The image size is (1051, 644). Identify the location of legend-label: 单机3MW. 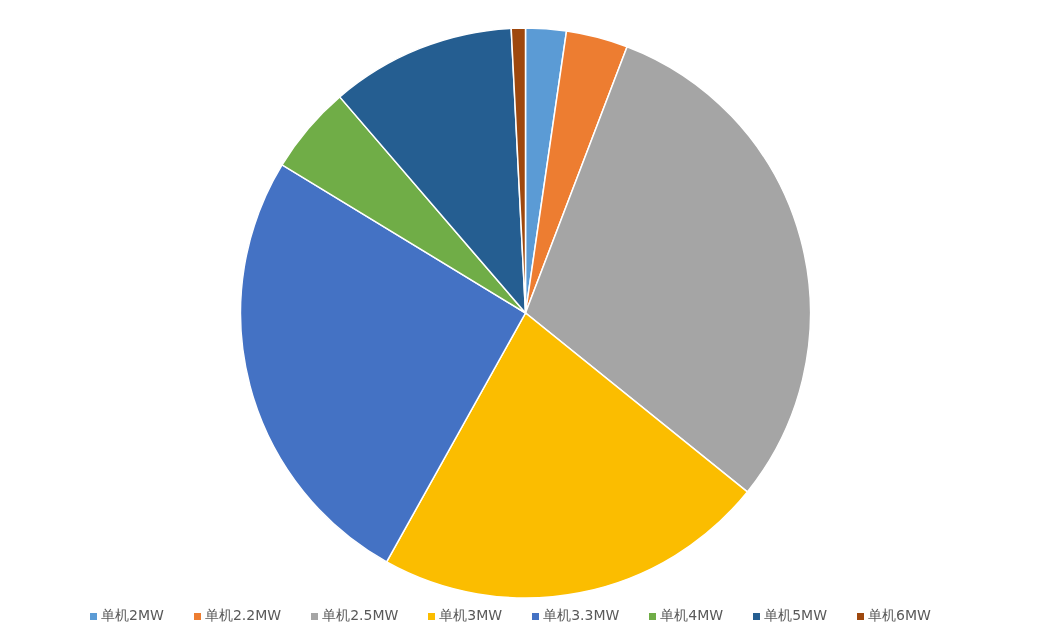
(471, 615).